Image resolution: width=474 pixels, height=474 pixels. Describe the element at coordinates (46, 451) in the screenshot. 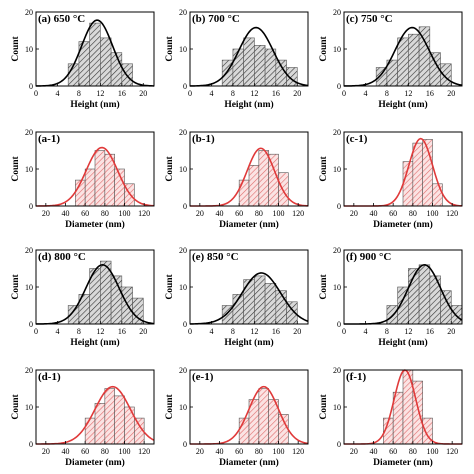

I see `xtick-label-d-1-0: 20` at that location.